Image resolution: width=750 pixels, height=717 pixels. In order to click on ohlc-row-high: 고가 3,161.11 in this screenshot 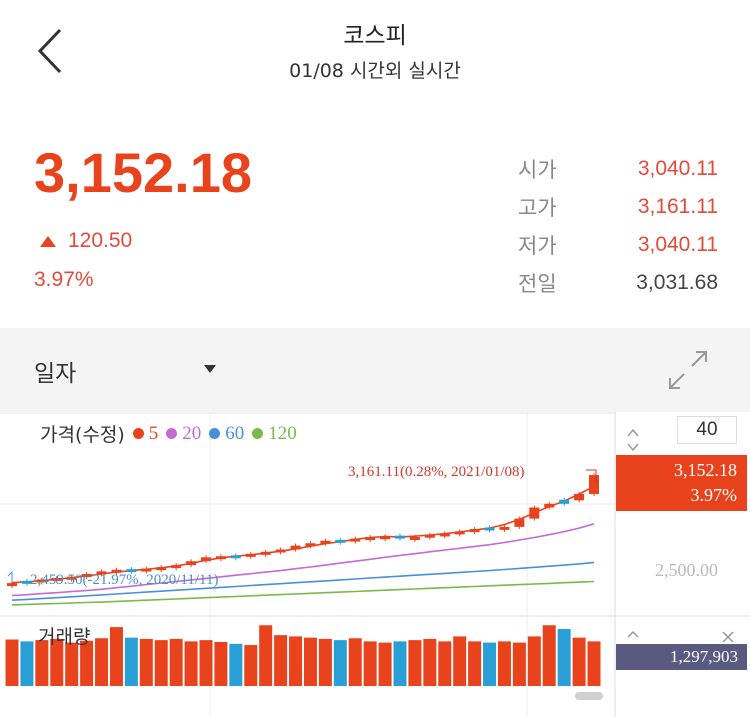, I will do `click(618, 207)`.